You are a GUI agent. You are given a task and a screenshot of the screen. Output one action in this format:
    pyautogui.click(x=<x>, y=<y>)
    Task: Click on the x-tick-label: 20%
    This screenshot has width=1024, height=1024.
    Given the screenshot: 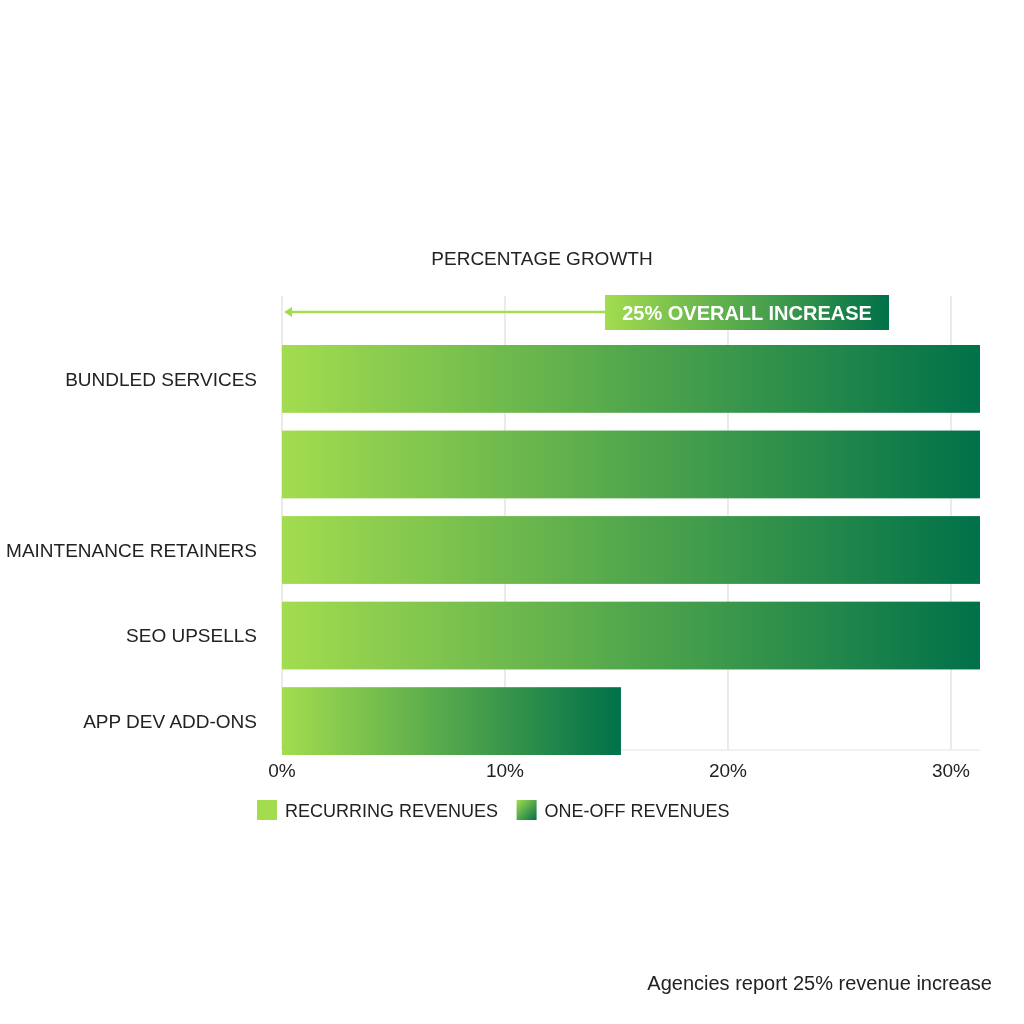 What is the action you would take?
    pyautogui.click(x=728, y=770)
    